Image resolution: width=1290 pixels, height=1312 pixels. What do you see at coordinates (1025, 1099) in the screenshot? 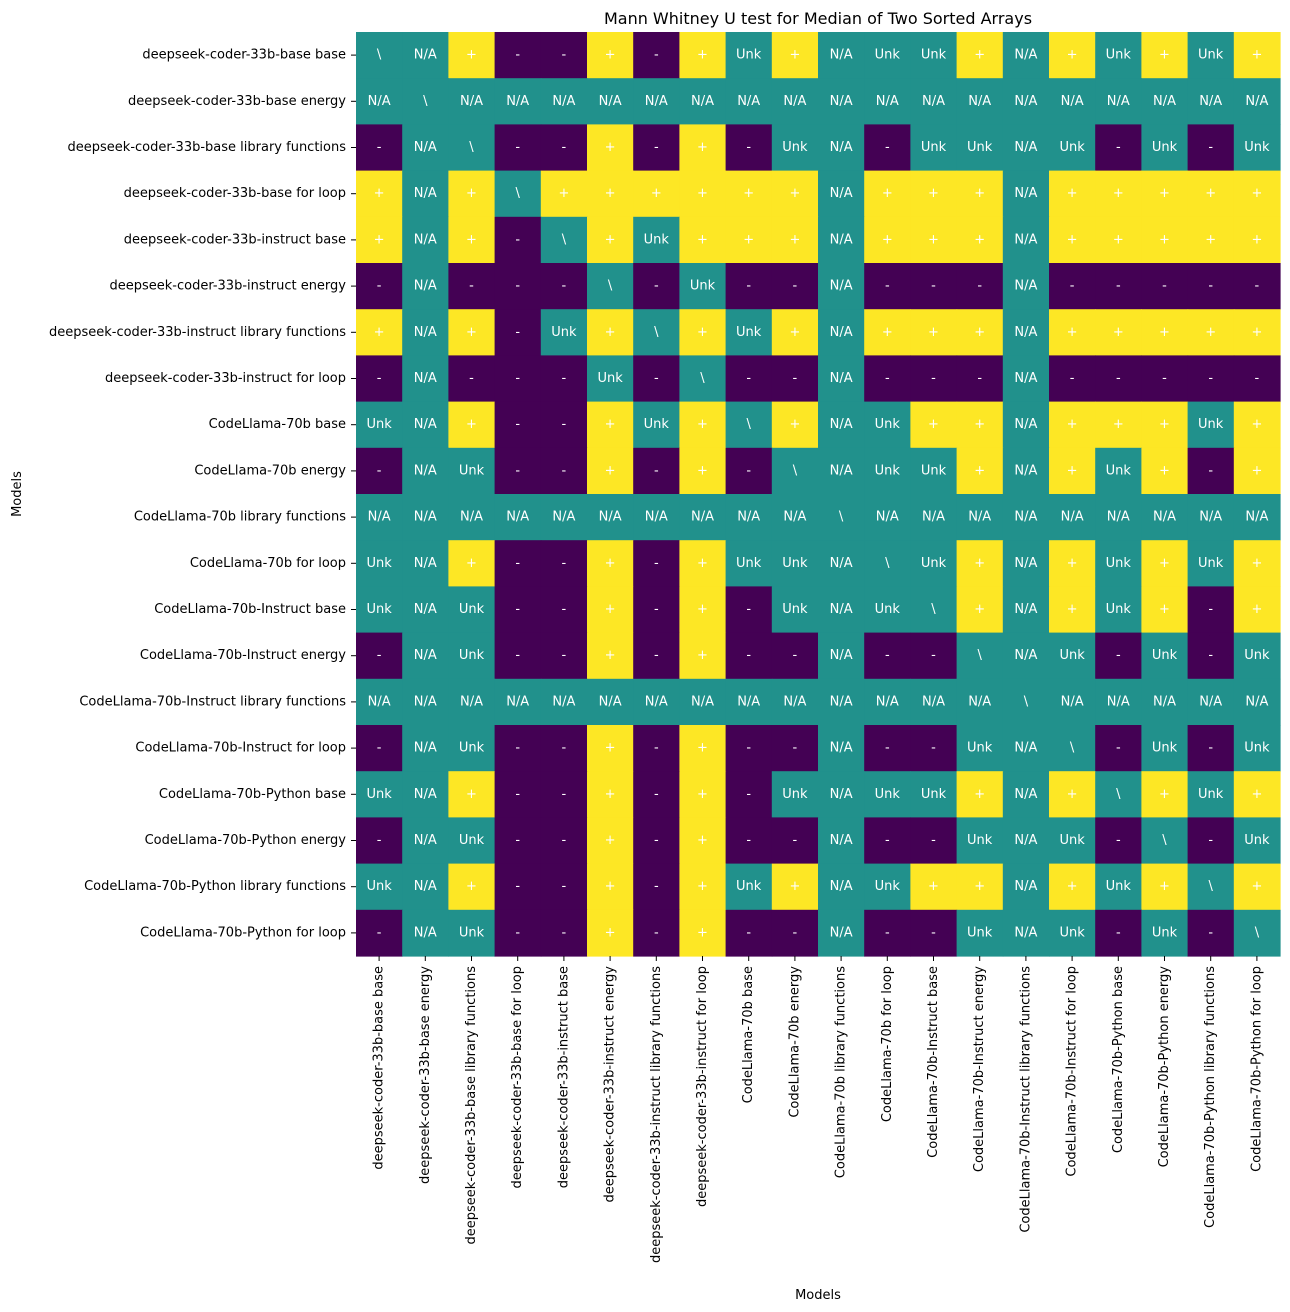
I see `x-tick-label: CodeLlama-70b-Instruct library functions` at bounding box center [1025, 1099].